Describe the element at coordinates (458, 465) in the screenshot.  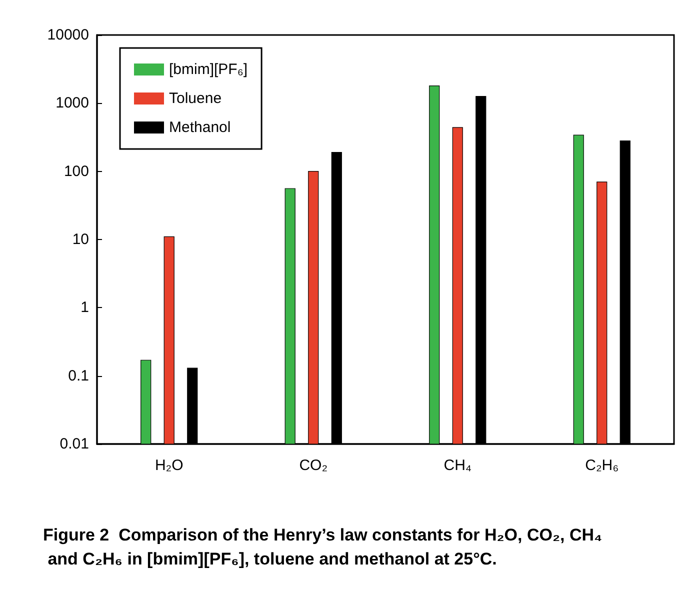
I see `x-tick-label: CH₄` at that location.